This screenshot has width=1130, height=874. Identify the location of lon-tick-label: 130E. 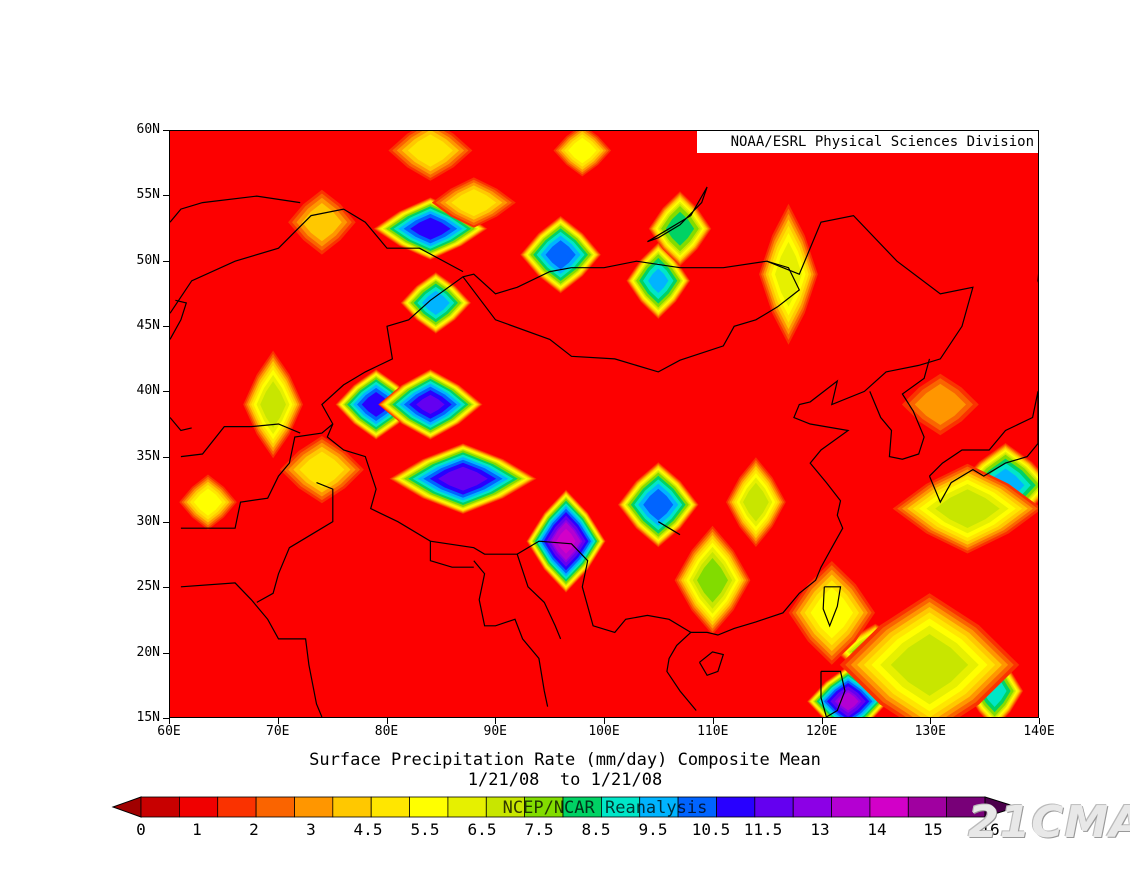
(930, 731).